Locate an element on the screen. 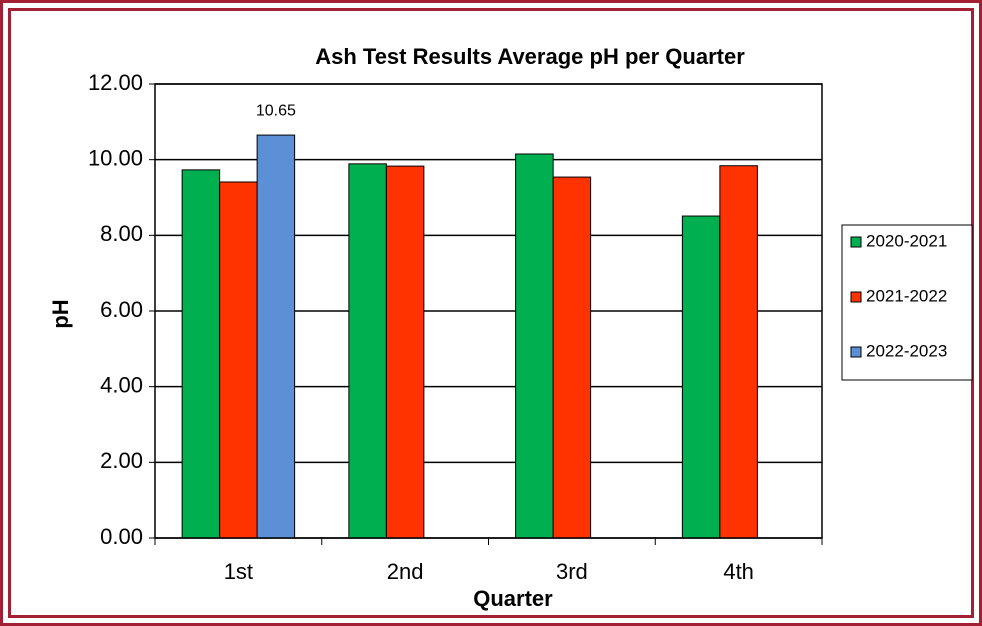 The image size is (982, 626). x-tick-label: 1st is located at coordinates (238, 571).